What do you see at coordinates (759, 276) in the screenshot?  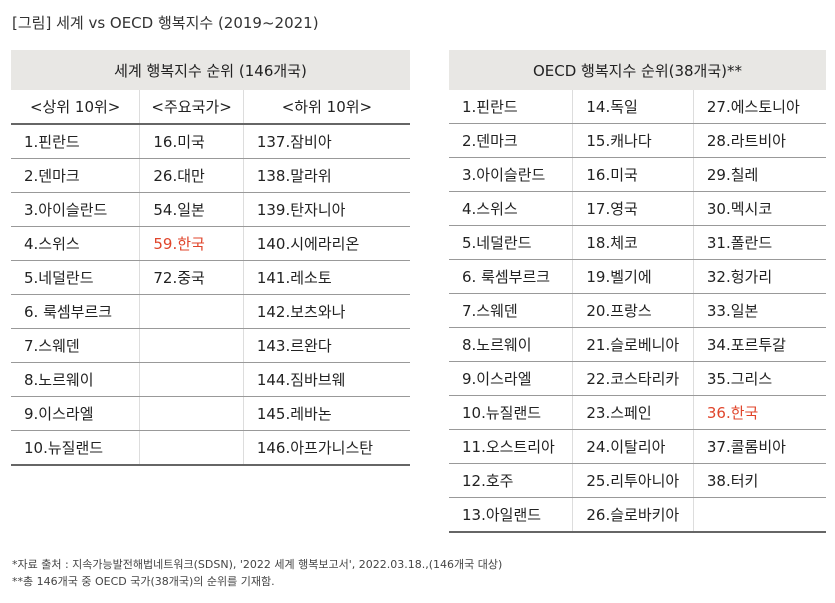 I see `table-cell: 32.헝가리` at bounding box center [759, 276].